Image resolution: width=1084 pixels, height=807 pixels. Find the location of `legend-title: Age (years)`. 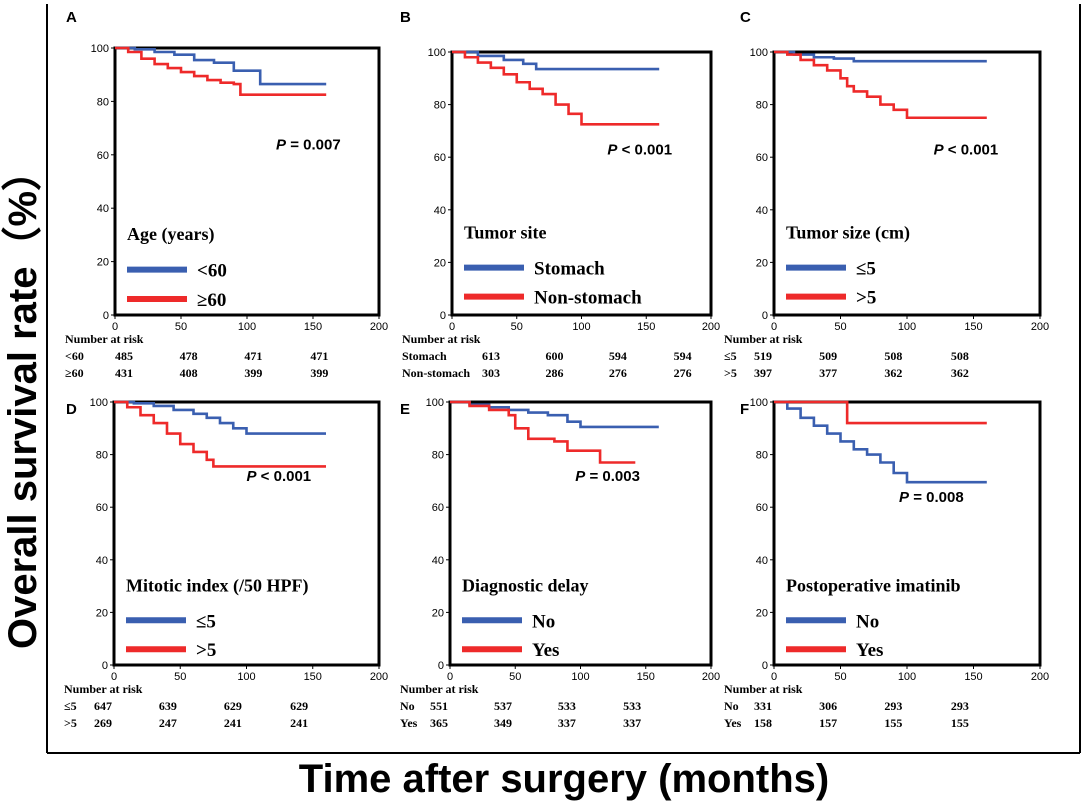

legend-title: Age (years) is located at coordinates (170, 234).